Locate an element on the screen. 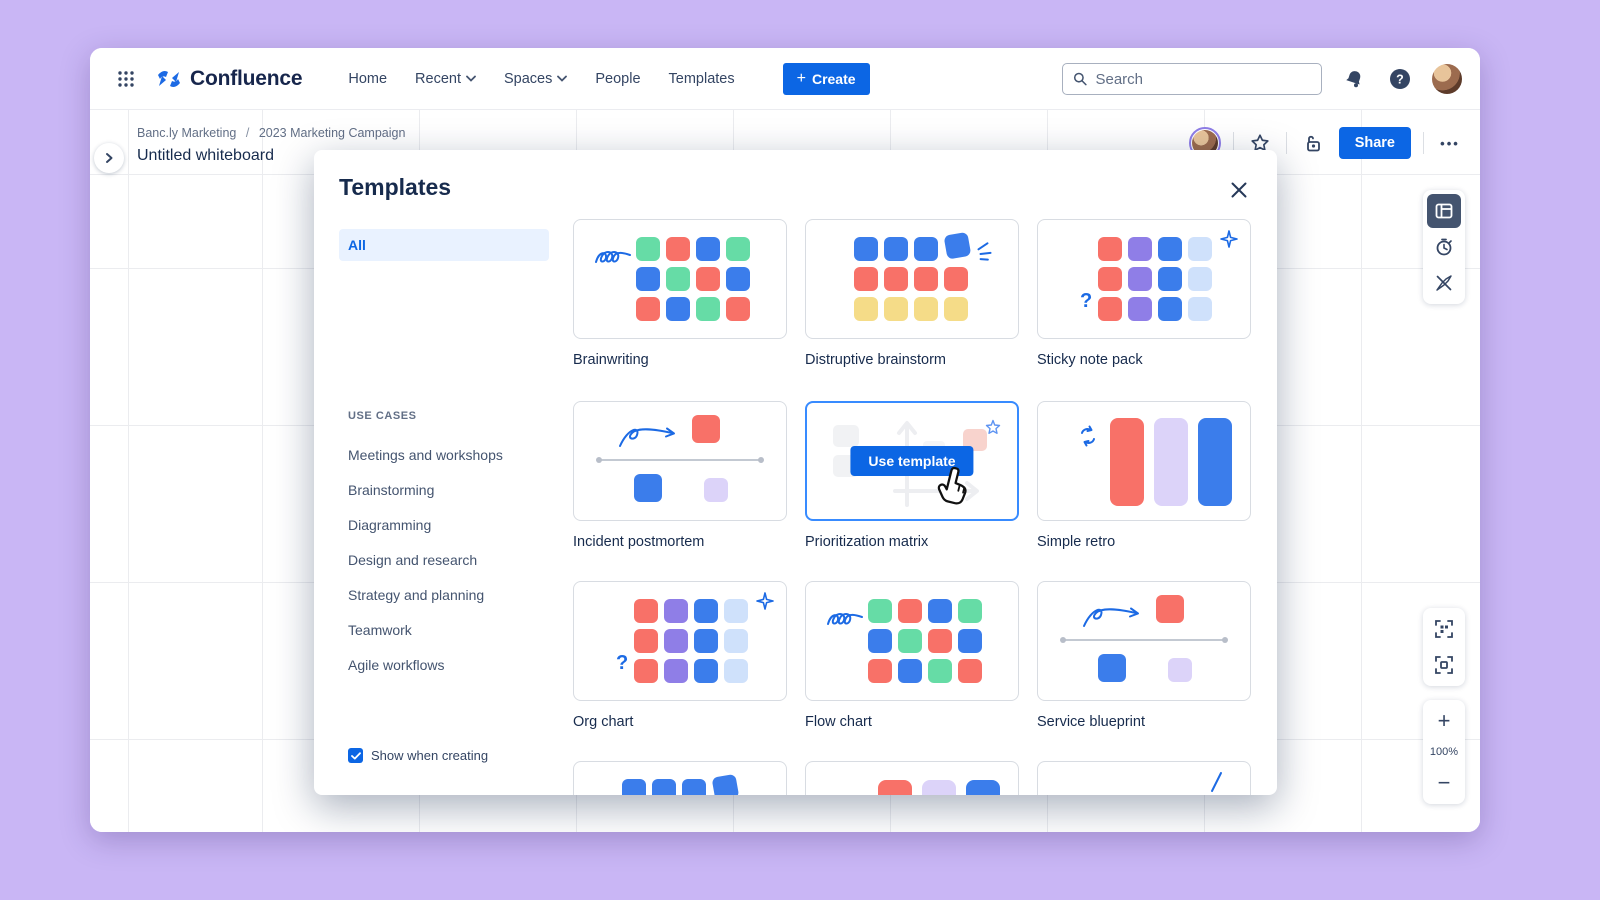 Image resolution: width=1600 pixels, height=900 pixels. zoom-out-button: − is located at coordinates (1444, 782).